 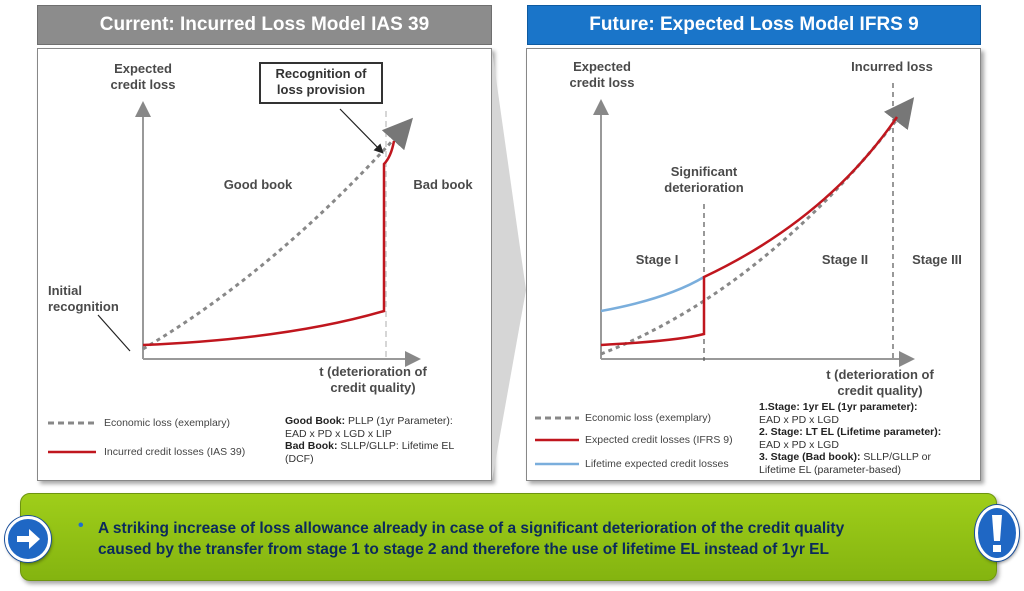 What do you see at coordinates (509, 265) in the screenshot?
I see `panel-connector` at bounding box center [509, 265].